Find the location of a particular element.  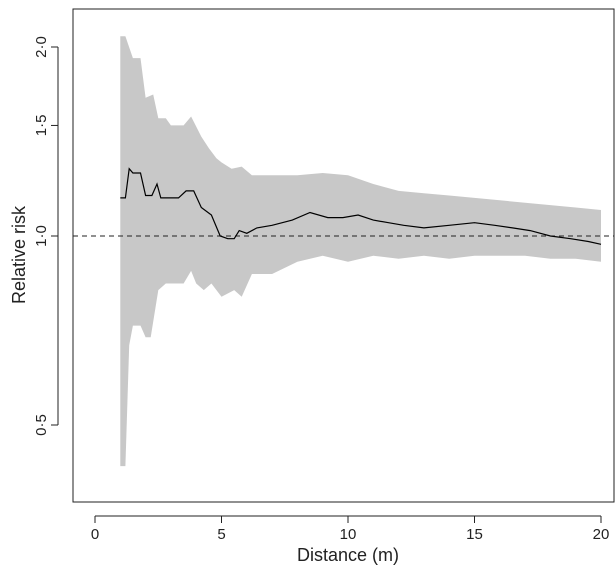

x-axis-title: Distance (m) is located at coordinates (348, 555).